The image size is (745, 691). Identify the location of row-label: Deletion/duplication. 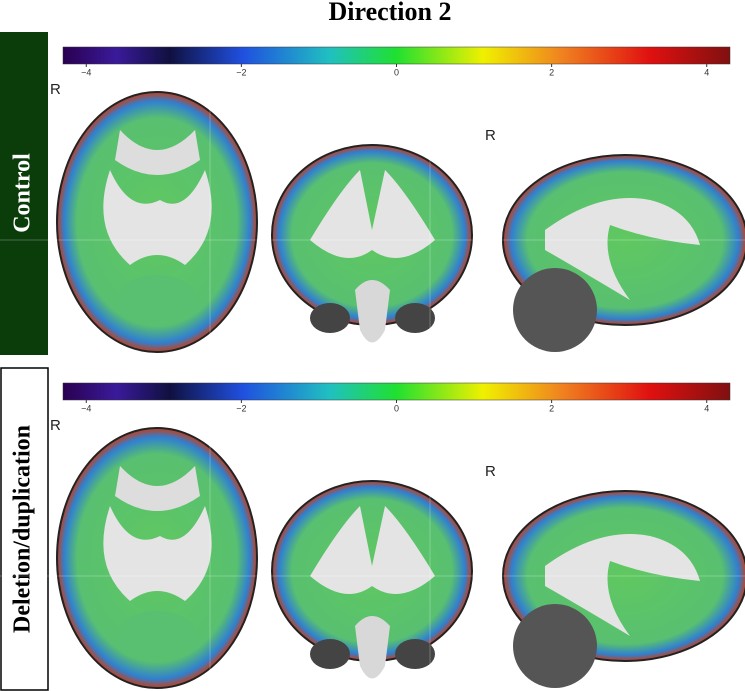
(23, 529).